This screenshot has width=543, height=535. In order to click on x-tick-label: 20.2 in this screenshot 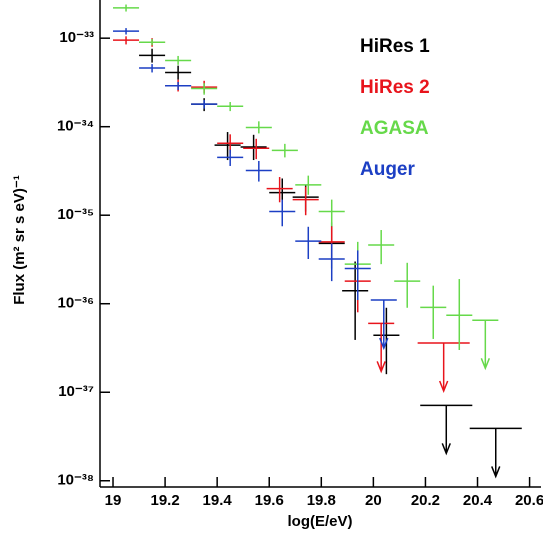, I will do `click(425, 500)`.